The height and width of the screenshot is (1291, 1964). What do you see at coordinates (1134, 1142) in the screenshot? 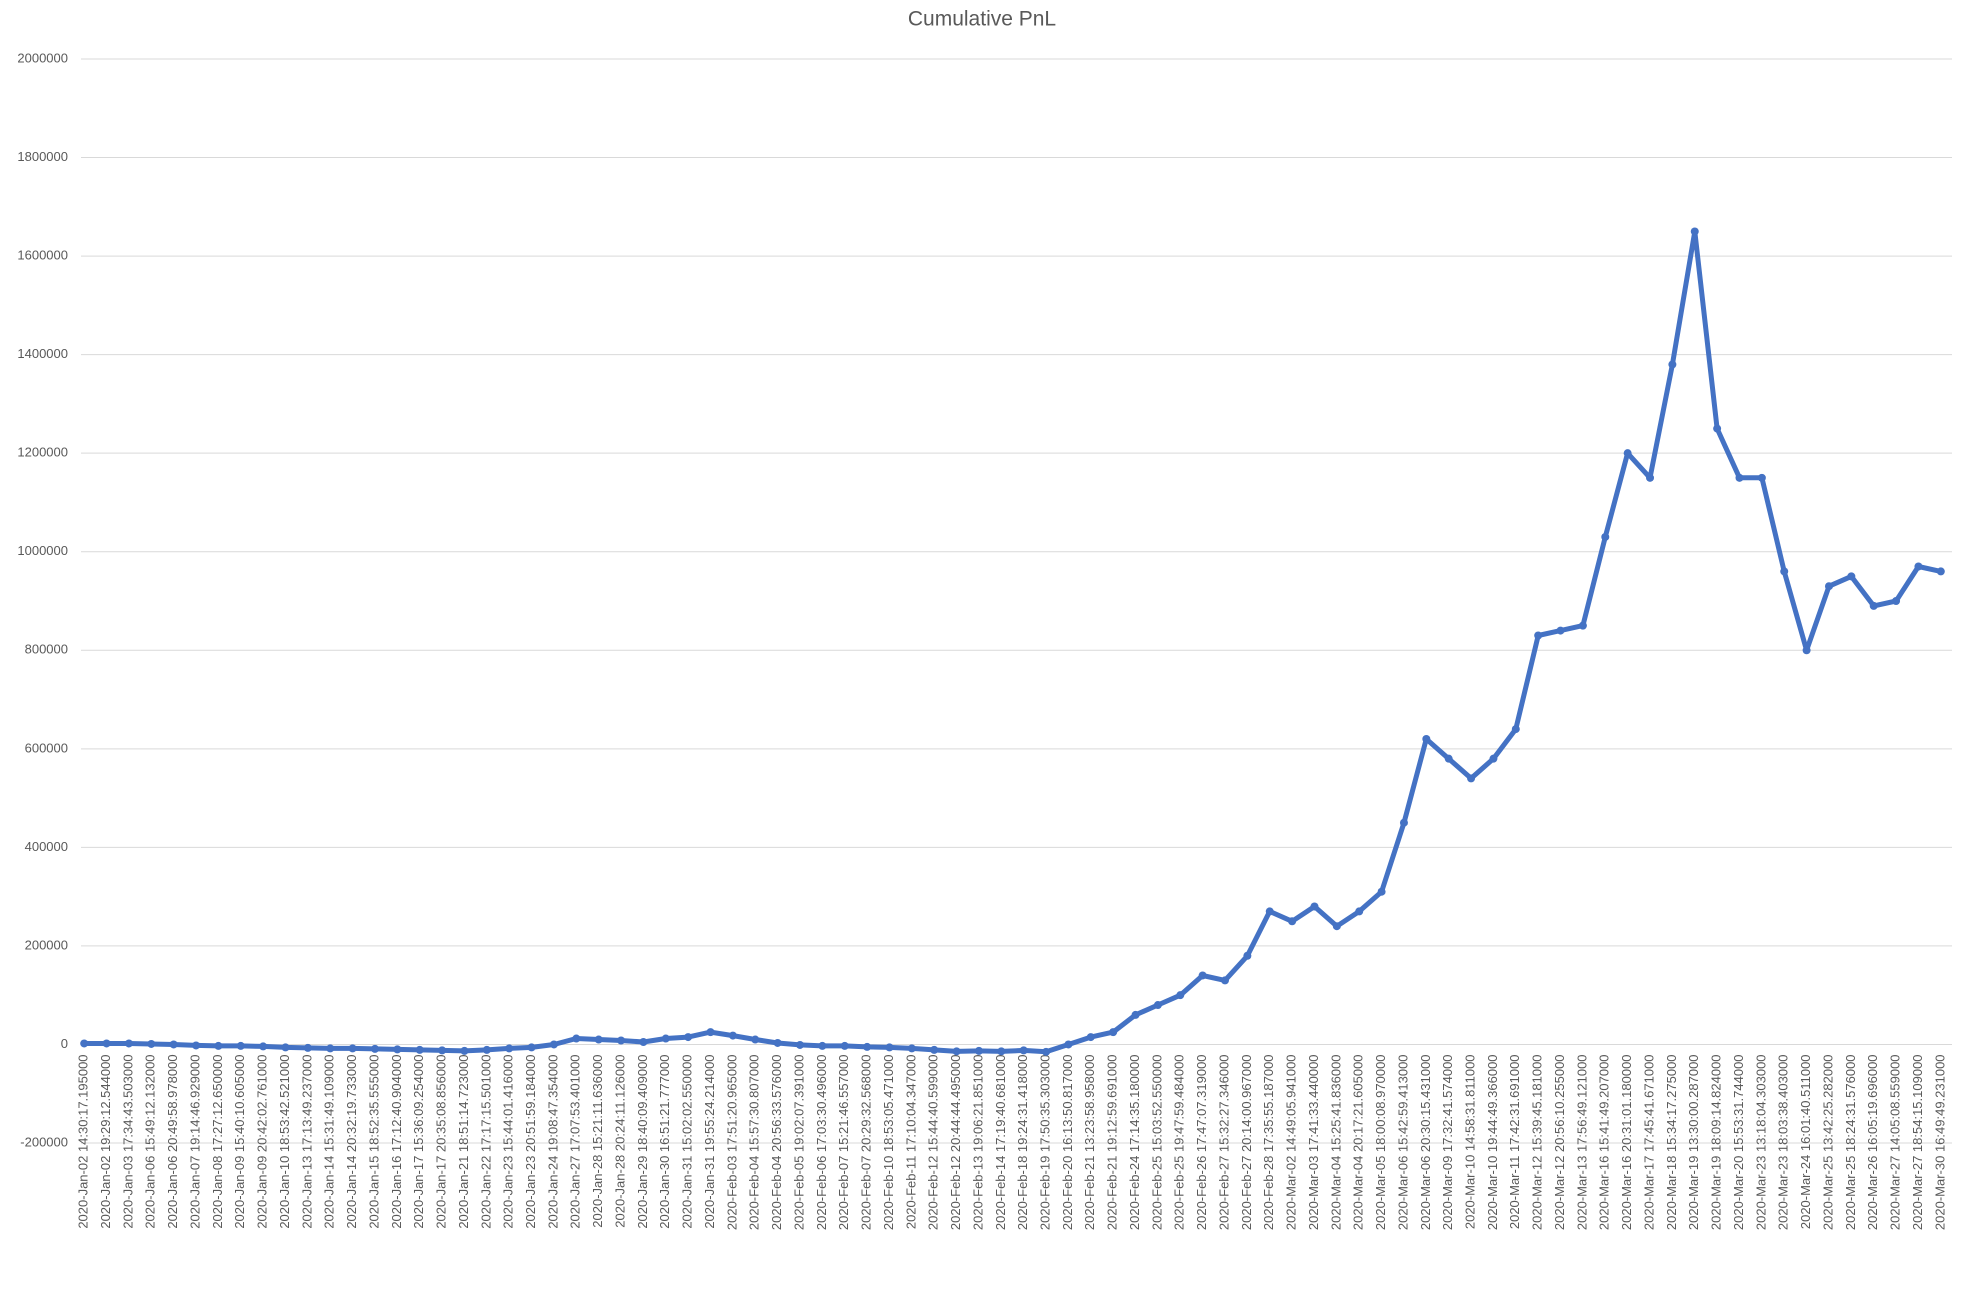
I see `x-tick-label: 2020-Feb-24 17:14:35.180000` at bounding box center [1134, 1142].